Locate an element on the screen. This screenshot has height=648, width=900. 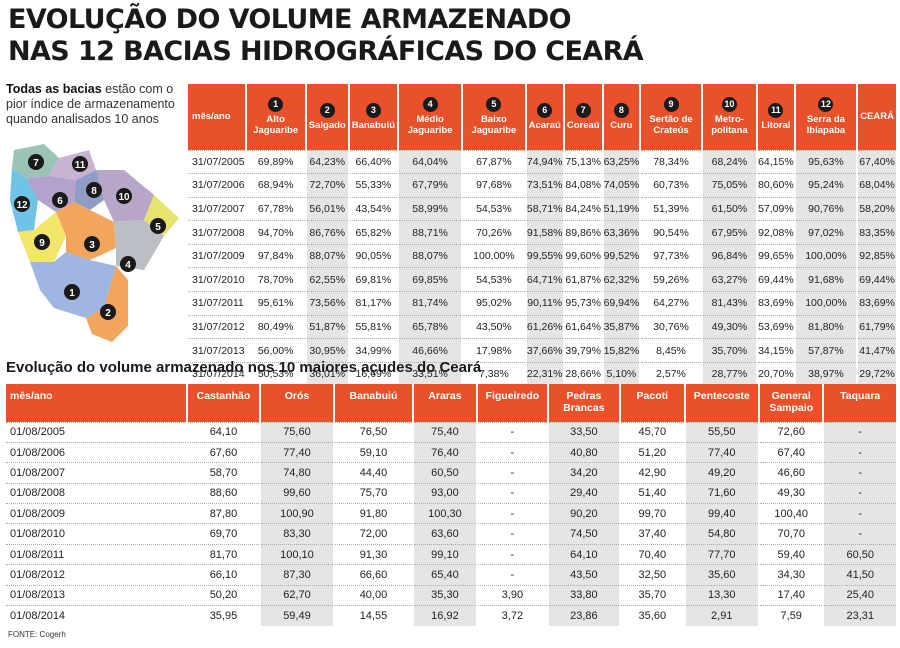
basins-cell: 66,40% is located at coordinates (372, 161).